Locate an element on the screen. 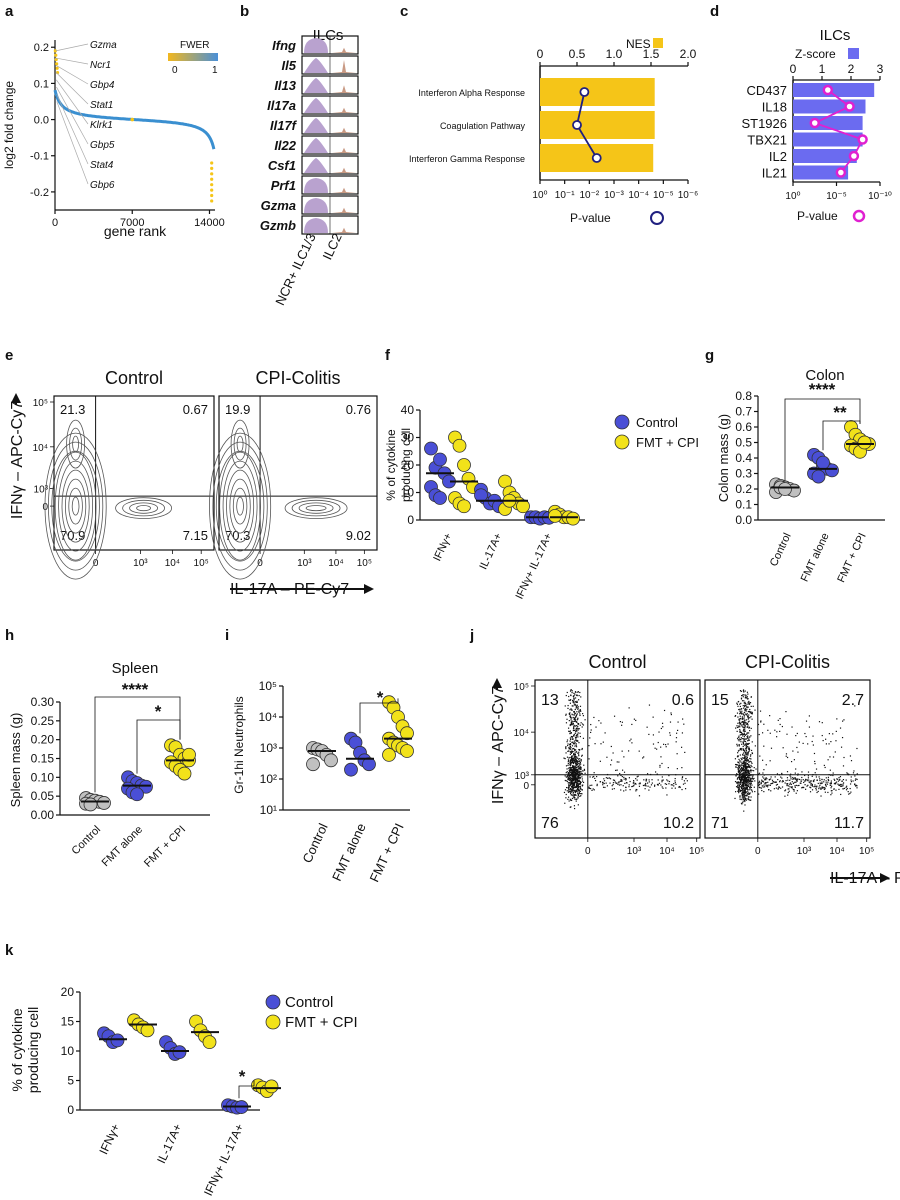 This screenshot has width=900, height=1200. category-label: IFNγ+ IL-17A+ is located at coordinates (534, 566).